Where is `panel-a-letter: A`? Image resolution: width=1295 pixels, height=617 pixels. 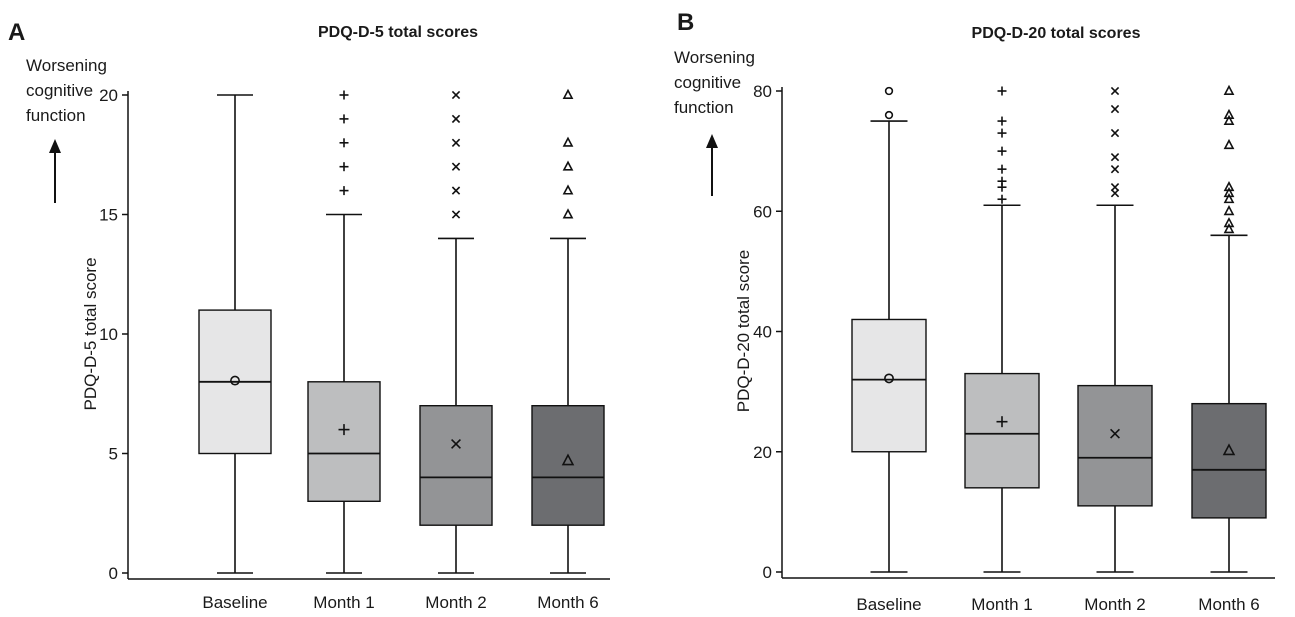 panel-a-letter: A is located at coordinates (16, 32).